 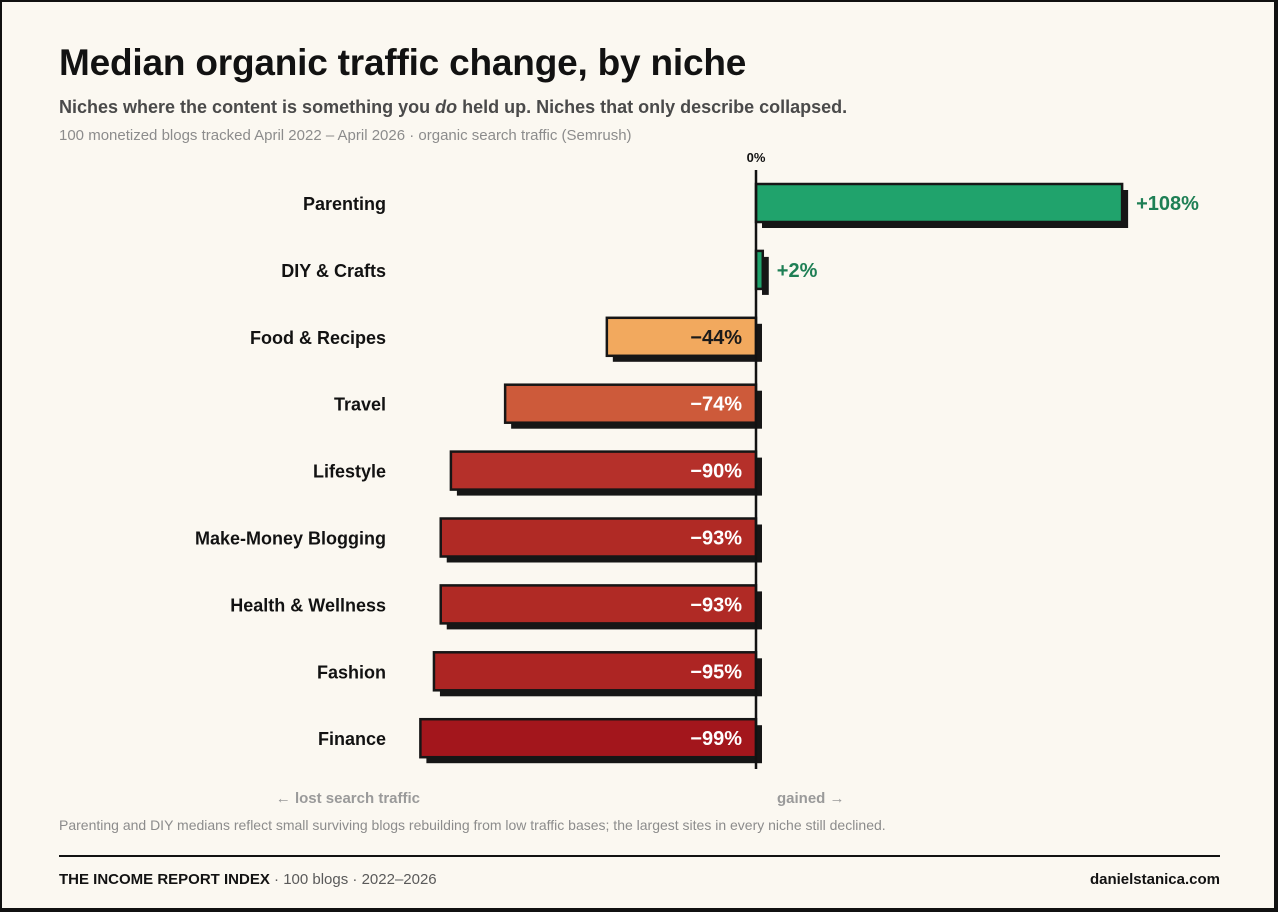 What do you see at coordinates (765, 275) in the screenshot?
I see `bar-shadow-diy-crafts` at bounding box center [765, 275].